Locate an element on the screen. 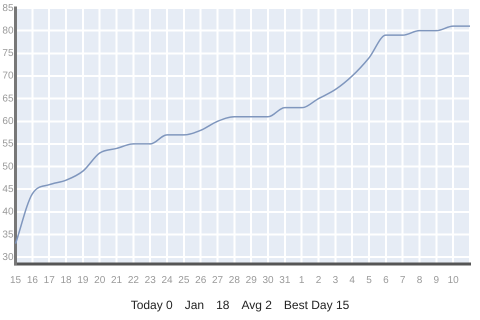  x-tick-label: 6 is located at coordinates (386, 280).